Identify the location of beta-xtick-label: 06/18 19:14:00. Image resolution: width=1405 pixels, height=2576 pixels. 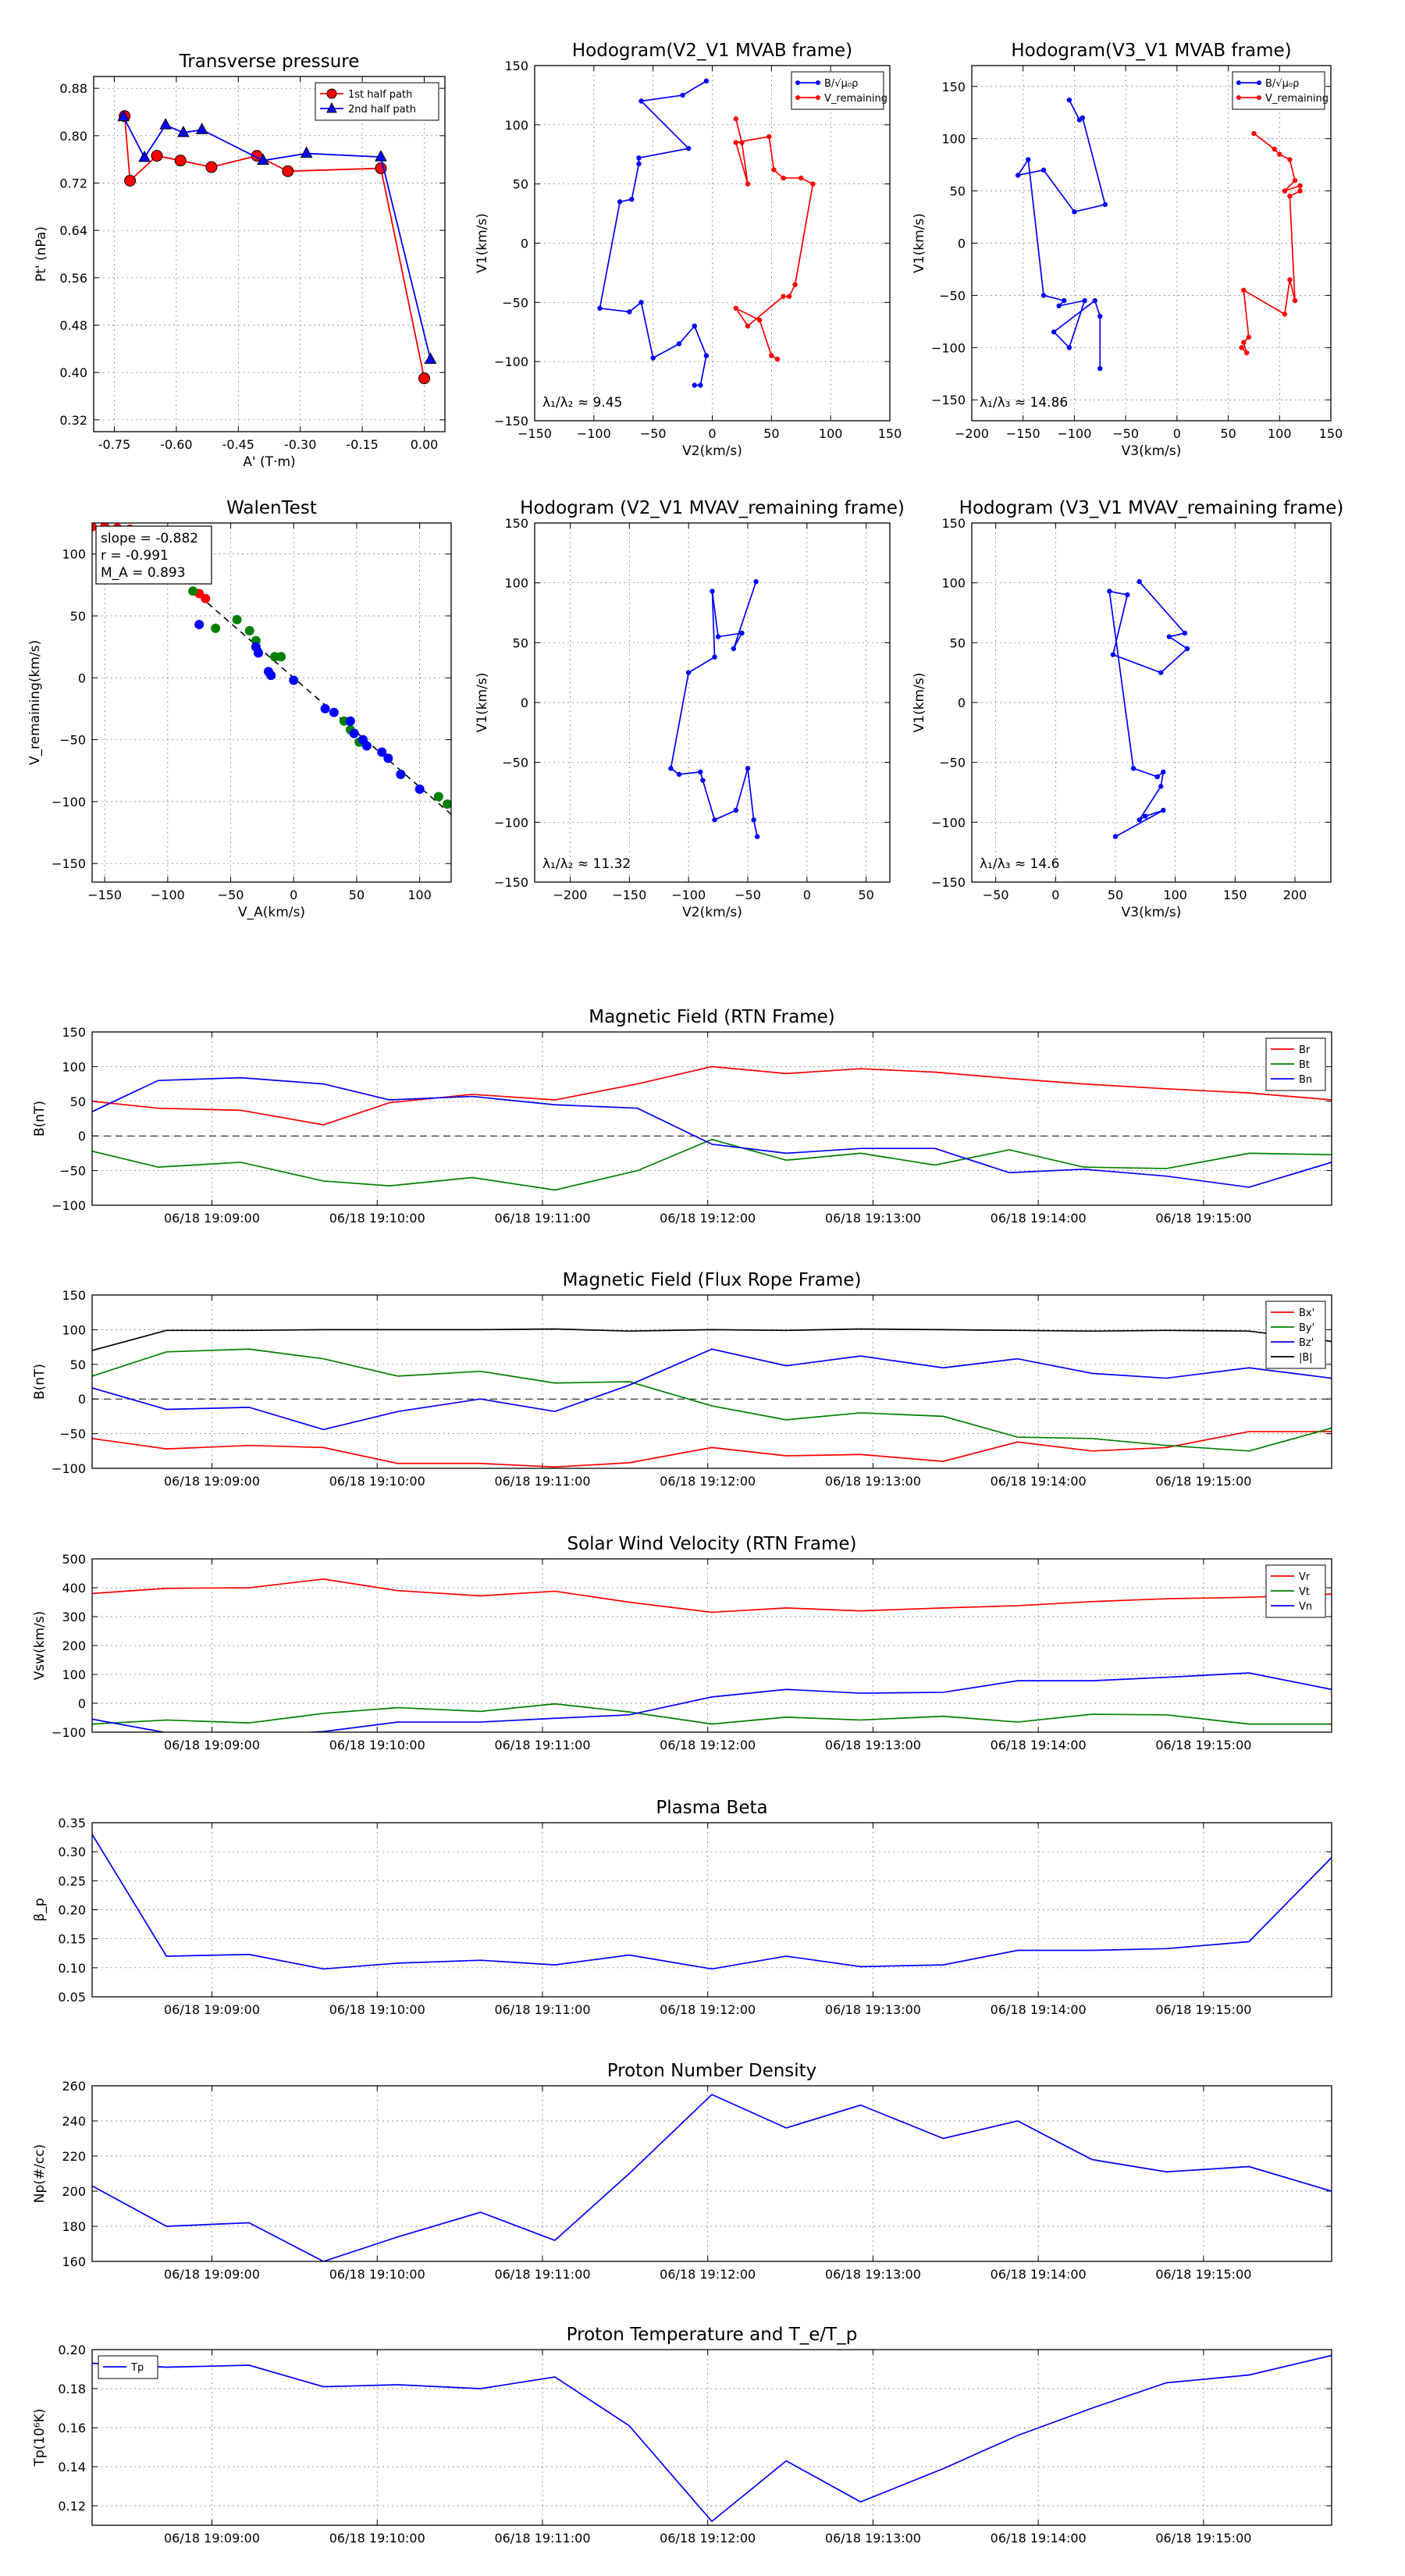
(1039, 2009).